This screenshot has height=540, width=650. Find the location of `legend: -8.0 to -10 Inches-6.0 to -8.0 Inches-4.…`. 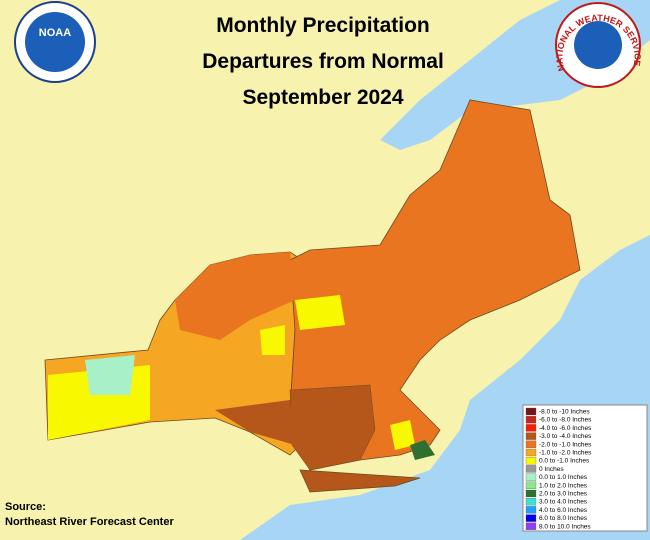

legend: -8.0 to -10 Inches-6.0 to -8.0 Inches-4.… is located at coordinates (585, 468).